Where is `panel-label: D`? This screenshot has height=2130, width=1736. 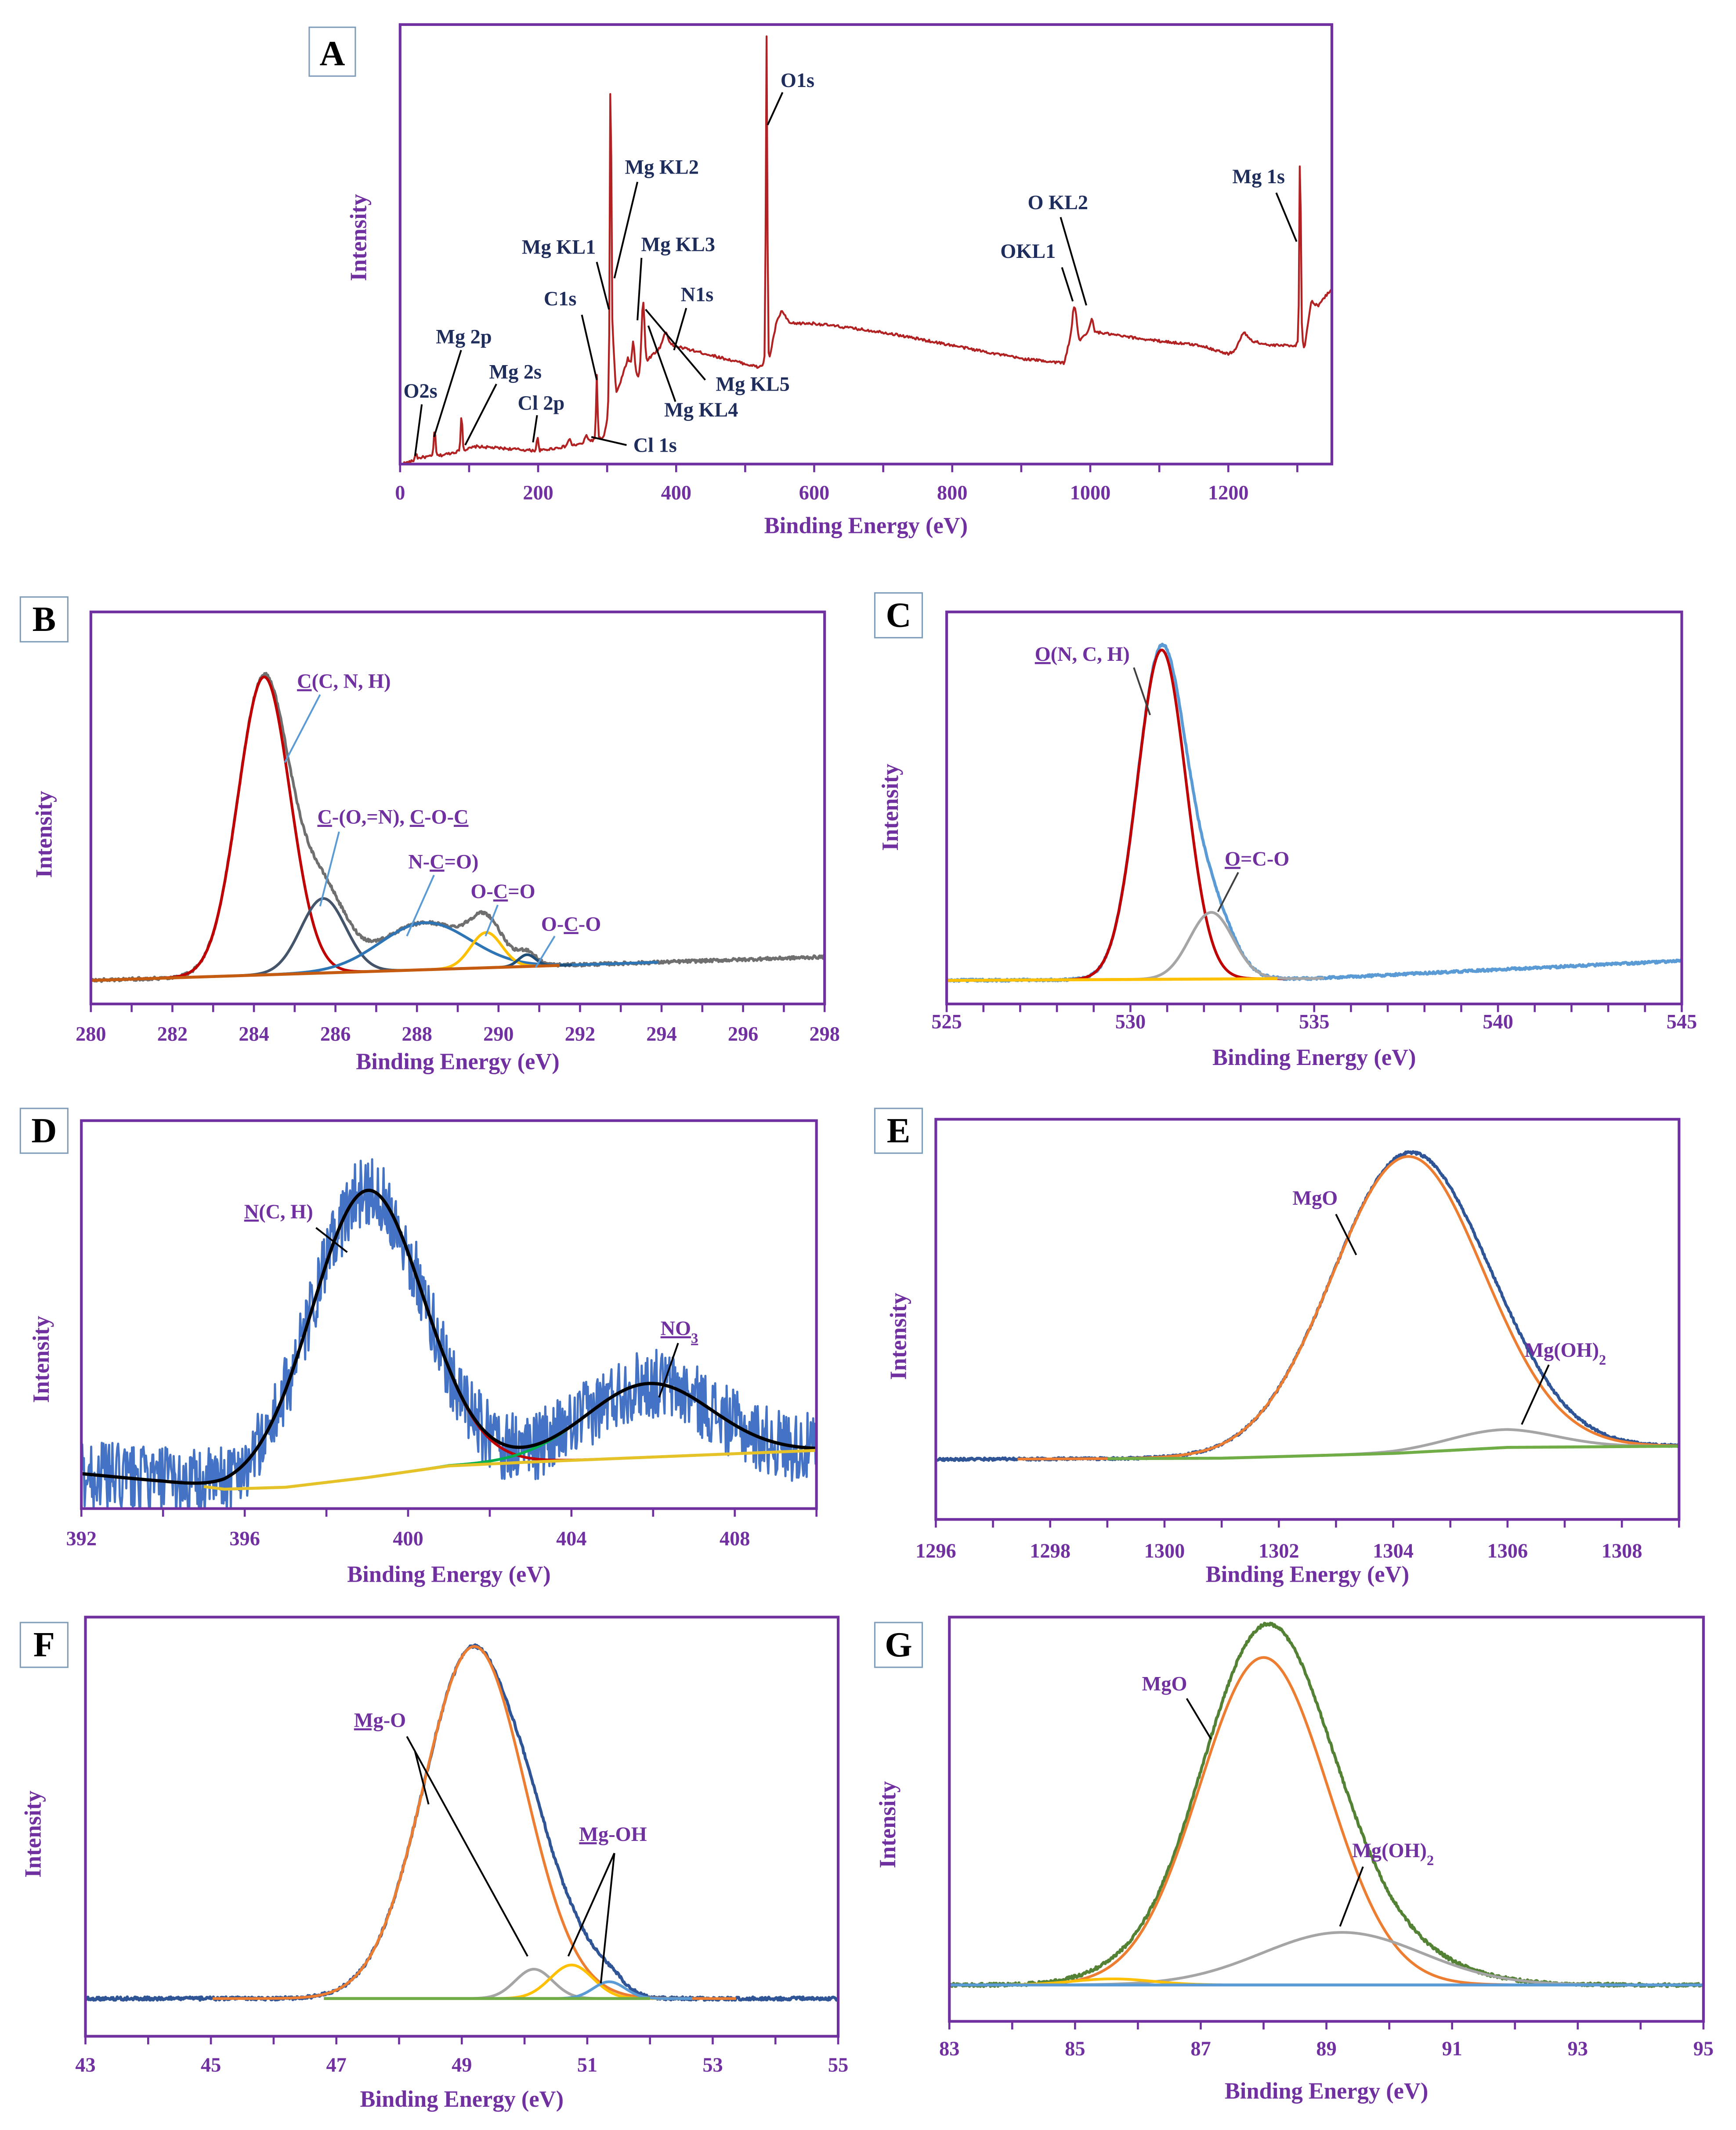 panel-label: D is located at coordinates (44, 1130).